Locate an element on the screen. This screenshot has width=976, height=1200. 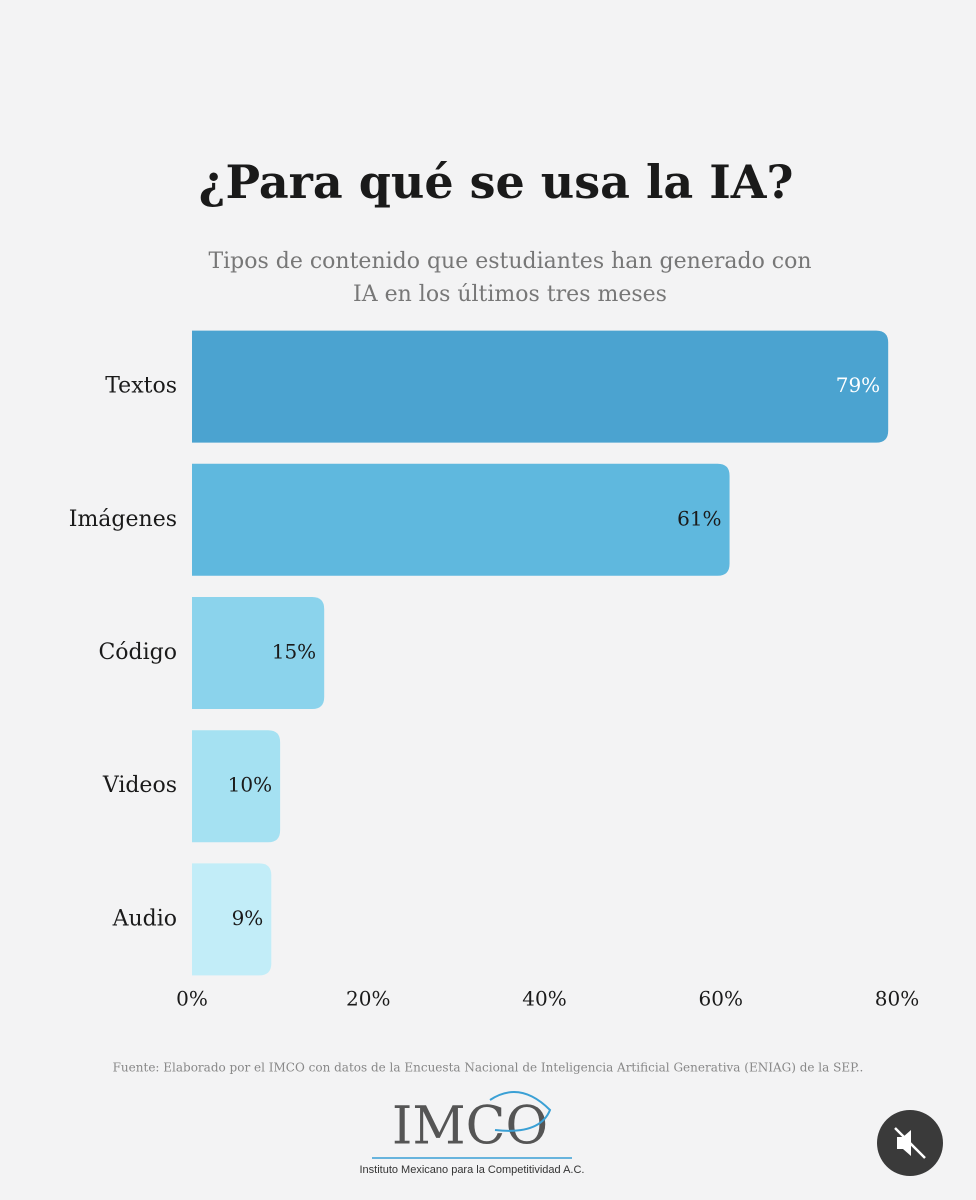
x-tick-label: 20% is located at coordinates (368, 999).